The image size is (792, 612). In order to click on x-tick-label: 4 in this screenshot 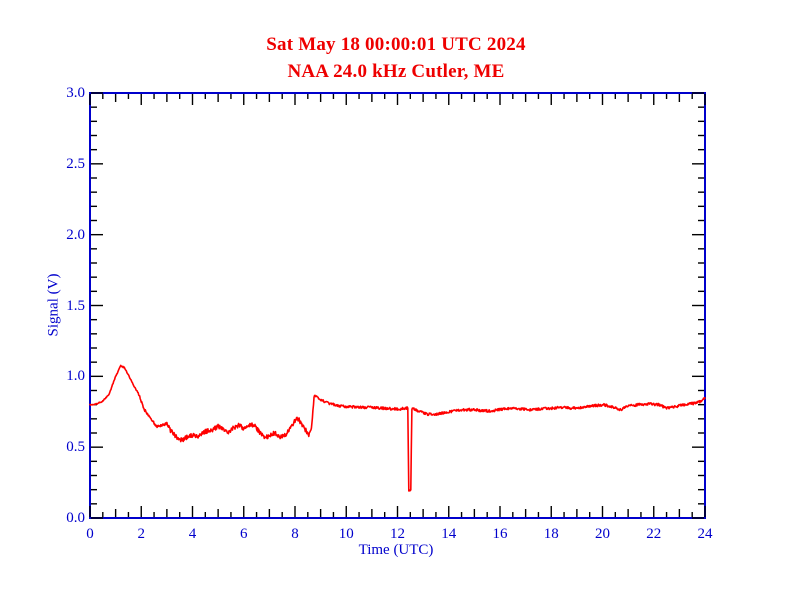, I will do `click(192, 534)`.